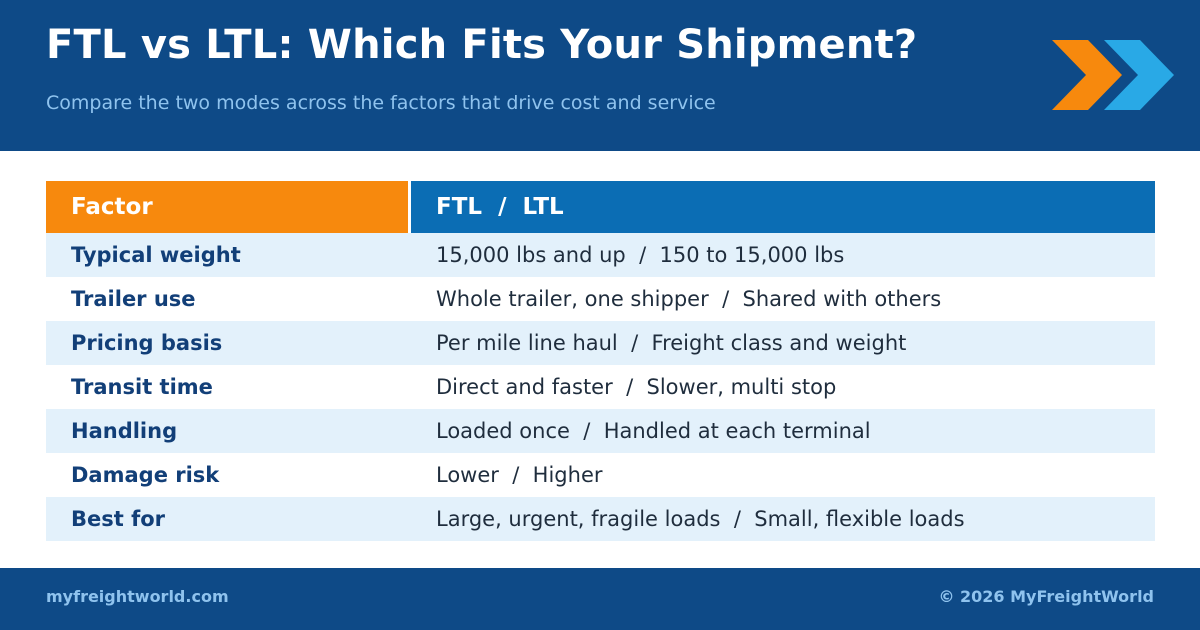 The height and width of the screenshot is (630, 1200). I want to click on row-factor-label: Damage risk, so click(145, 475).